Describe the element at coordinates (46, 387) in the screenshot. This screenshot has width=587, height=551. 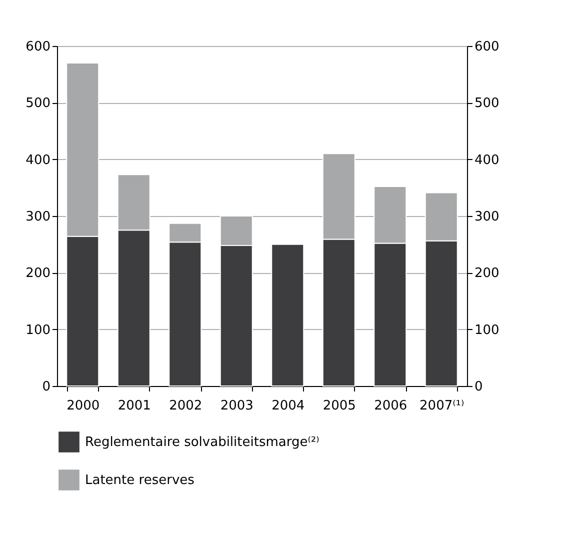
I see `y-tick-label: 0` at that location.